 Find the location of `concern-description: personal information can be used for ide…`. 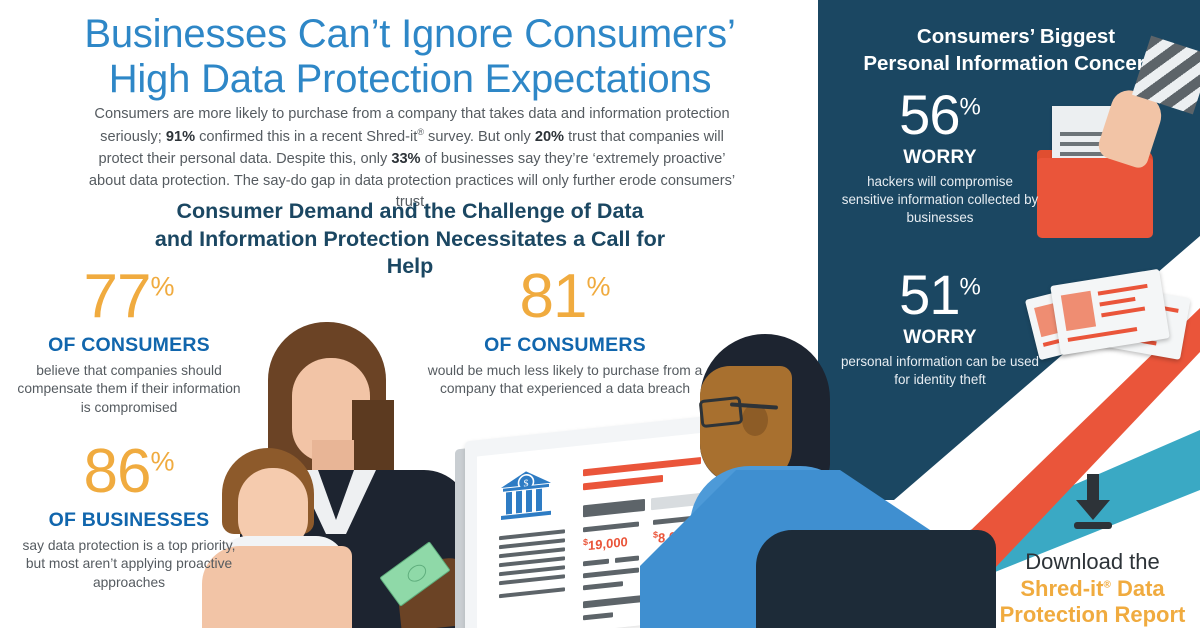

concern-description: personal information can be used for ide… is located at coordinates (939, 370).